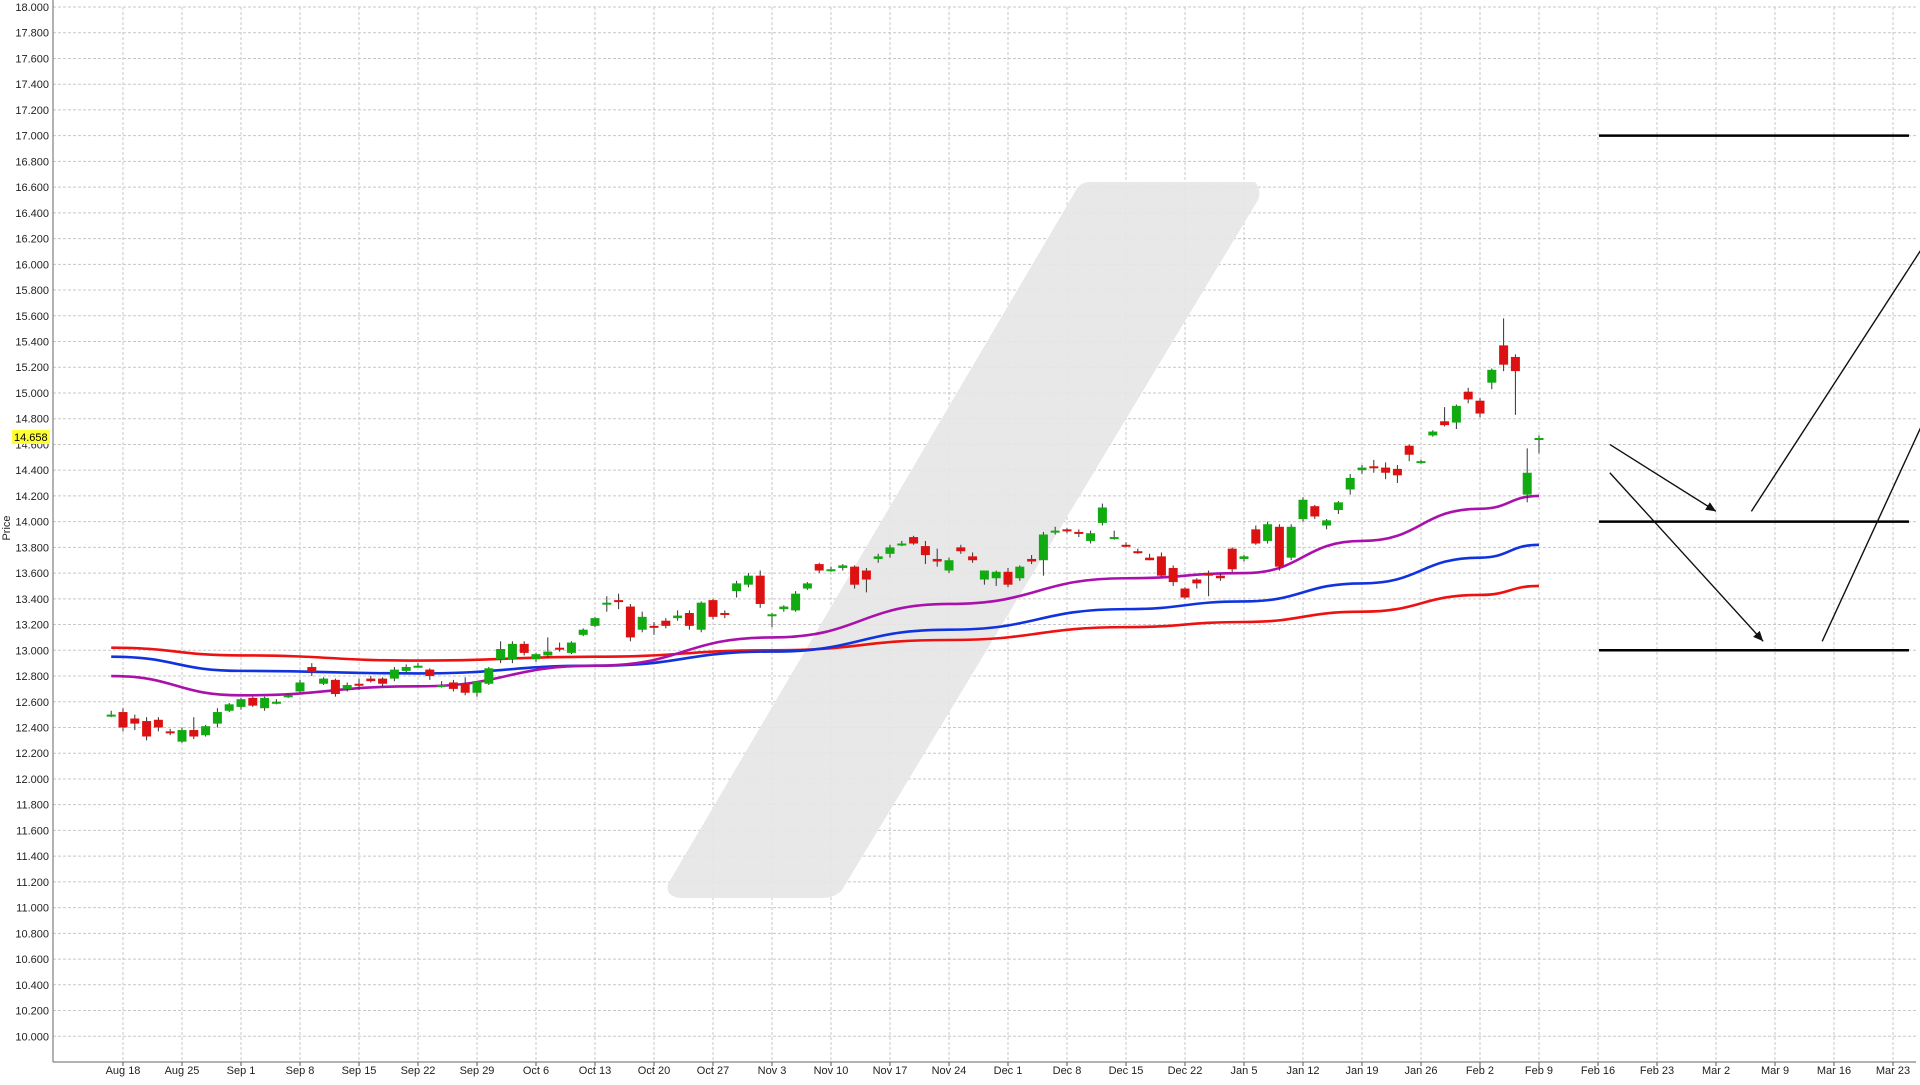  What do you see at coordinates (1539, 1071) in the screenshot?
I see `x-tick-label: Feb 9` at bounding box center [1539, 1071].